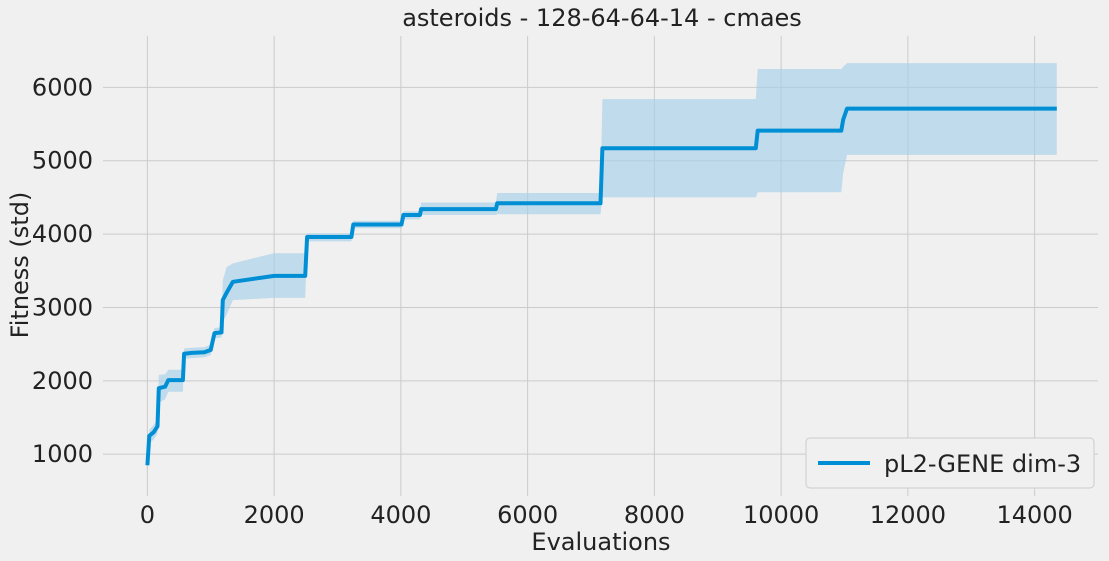 Image resolution: width=1109 pixels, height=561 pixels. Describe the element at coordinates (1034, 515) in the screenshot. I see `x-tick-label: 14000` at that location.